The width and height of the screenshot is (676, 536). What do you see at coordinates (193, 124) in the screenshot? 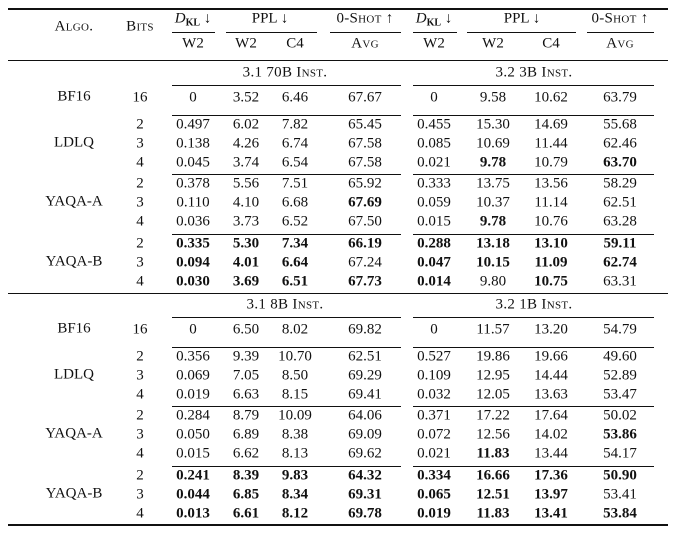
I see `data-cell: 0.497` at bounding box center [193, 124].